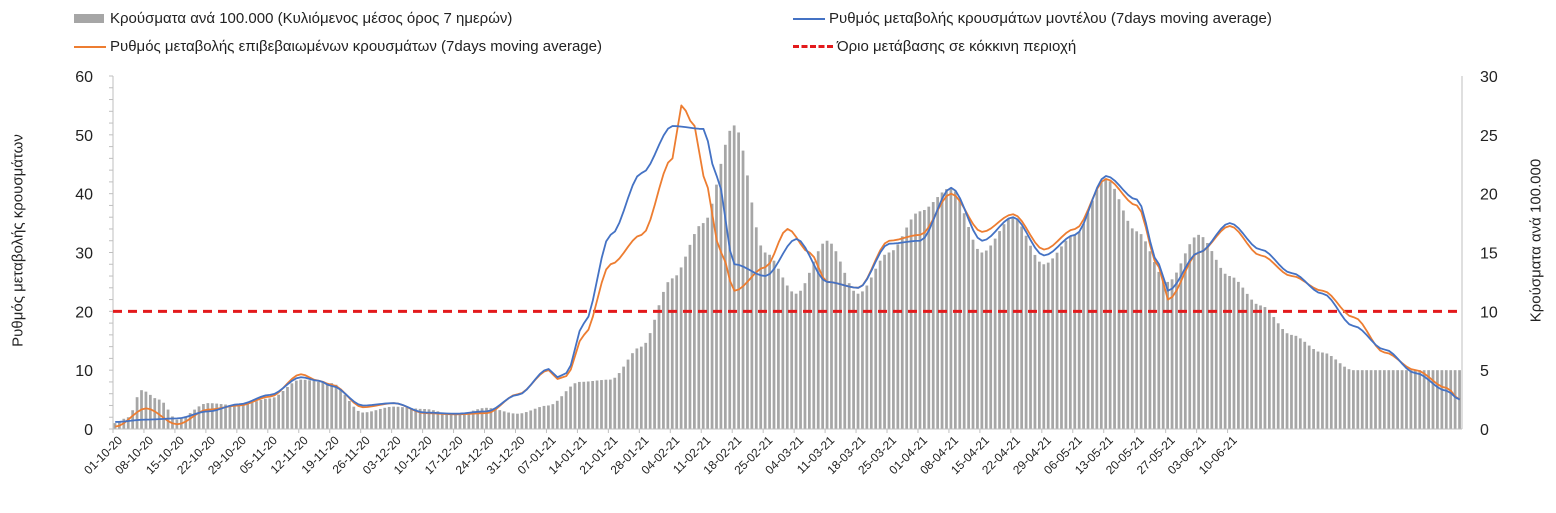 The width and height of the screenshot is (1556, 513). Describe the element at coordinates (84, 254) in the screenshot. I see `y-left-tick-label: 30` at that location.